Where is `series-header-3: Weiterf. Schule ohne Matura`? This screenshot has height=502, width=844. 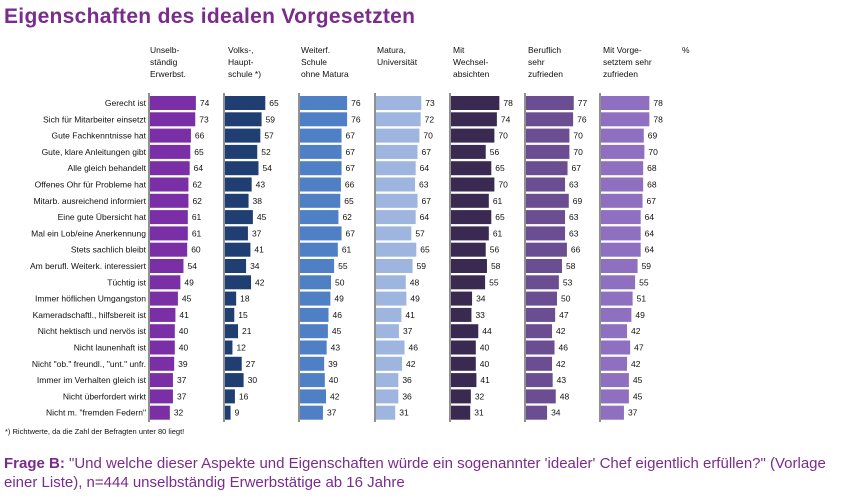 series-header-3: Weiterf. Schule ohne Matura is located at coordinates (325, 62).